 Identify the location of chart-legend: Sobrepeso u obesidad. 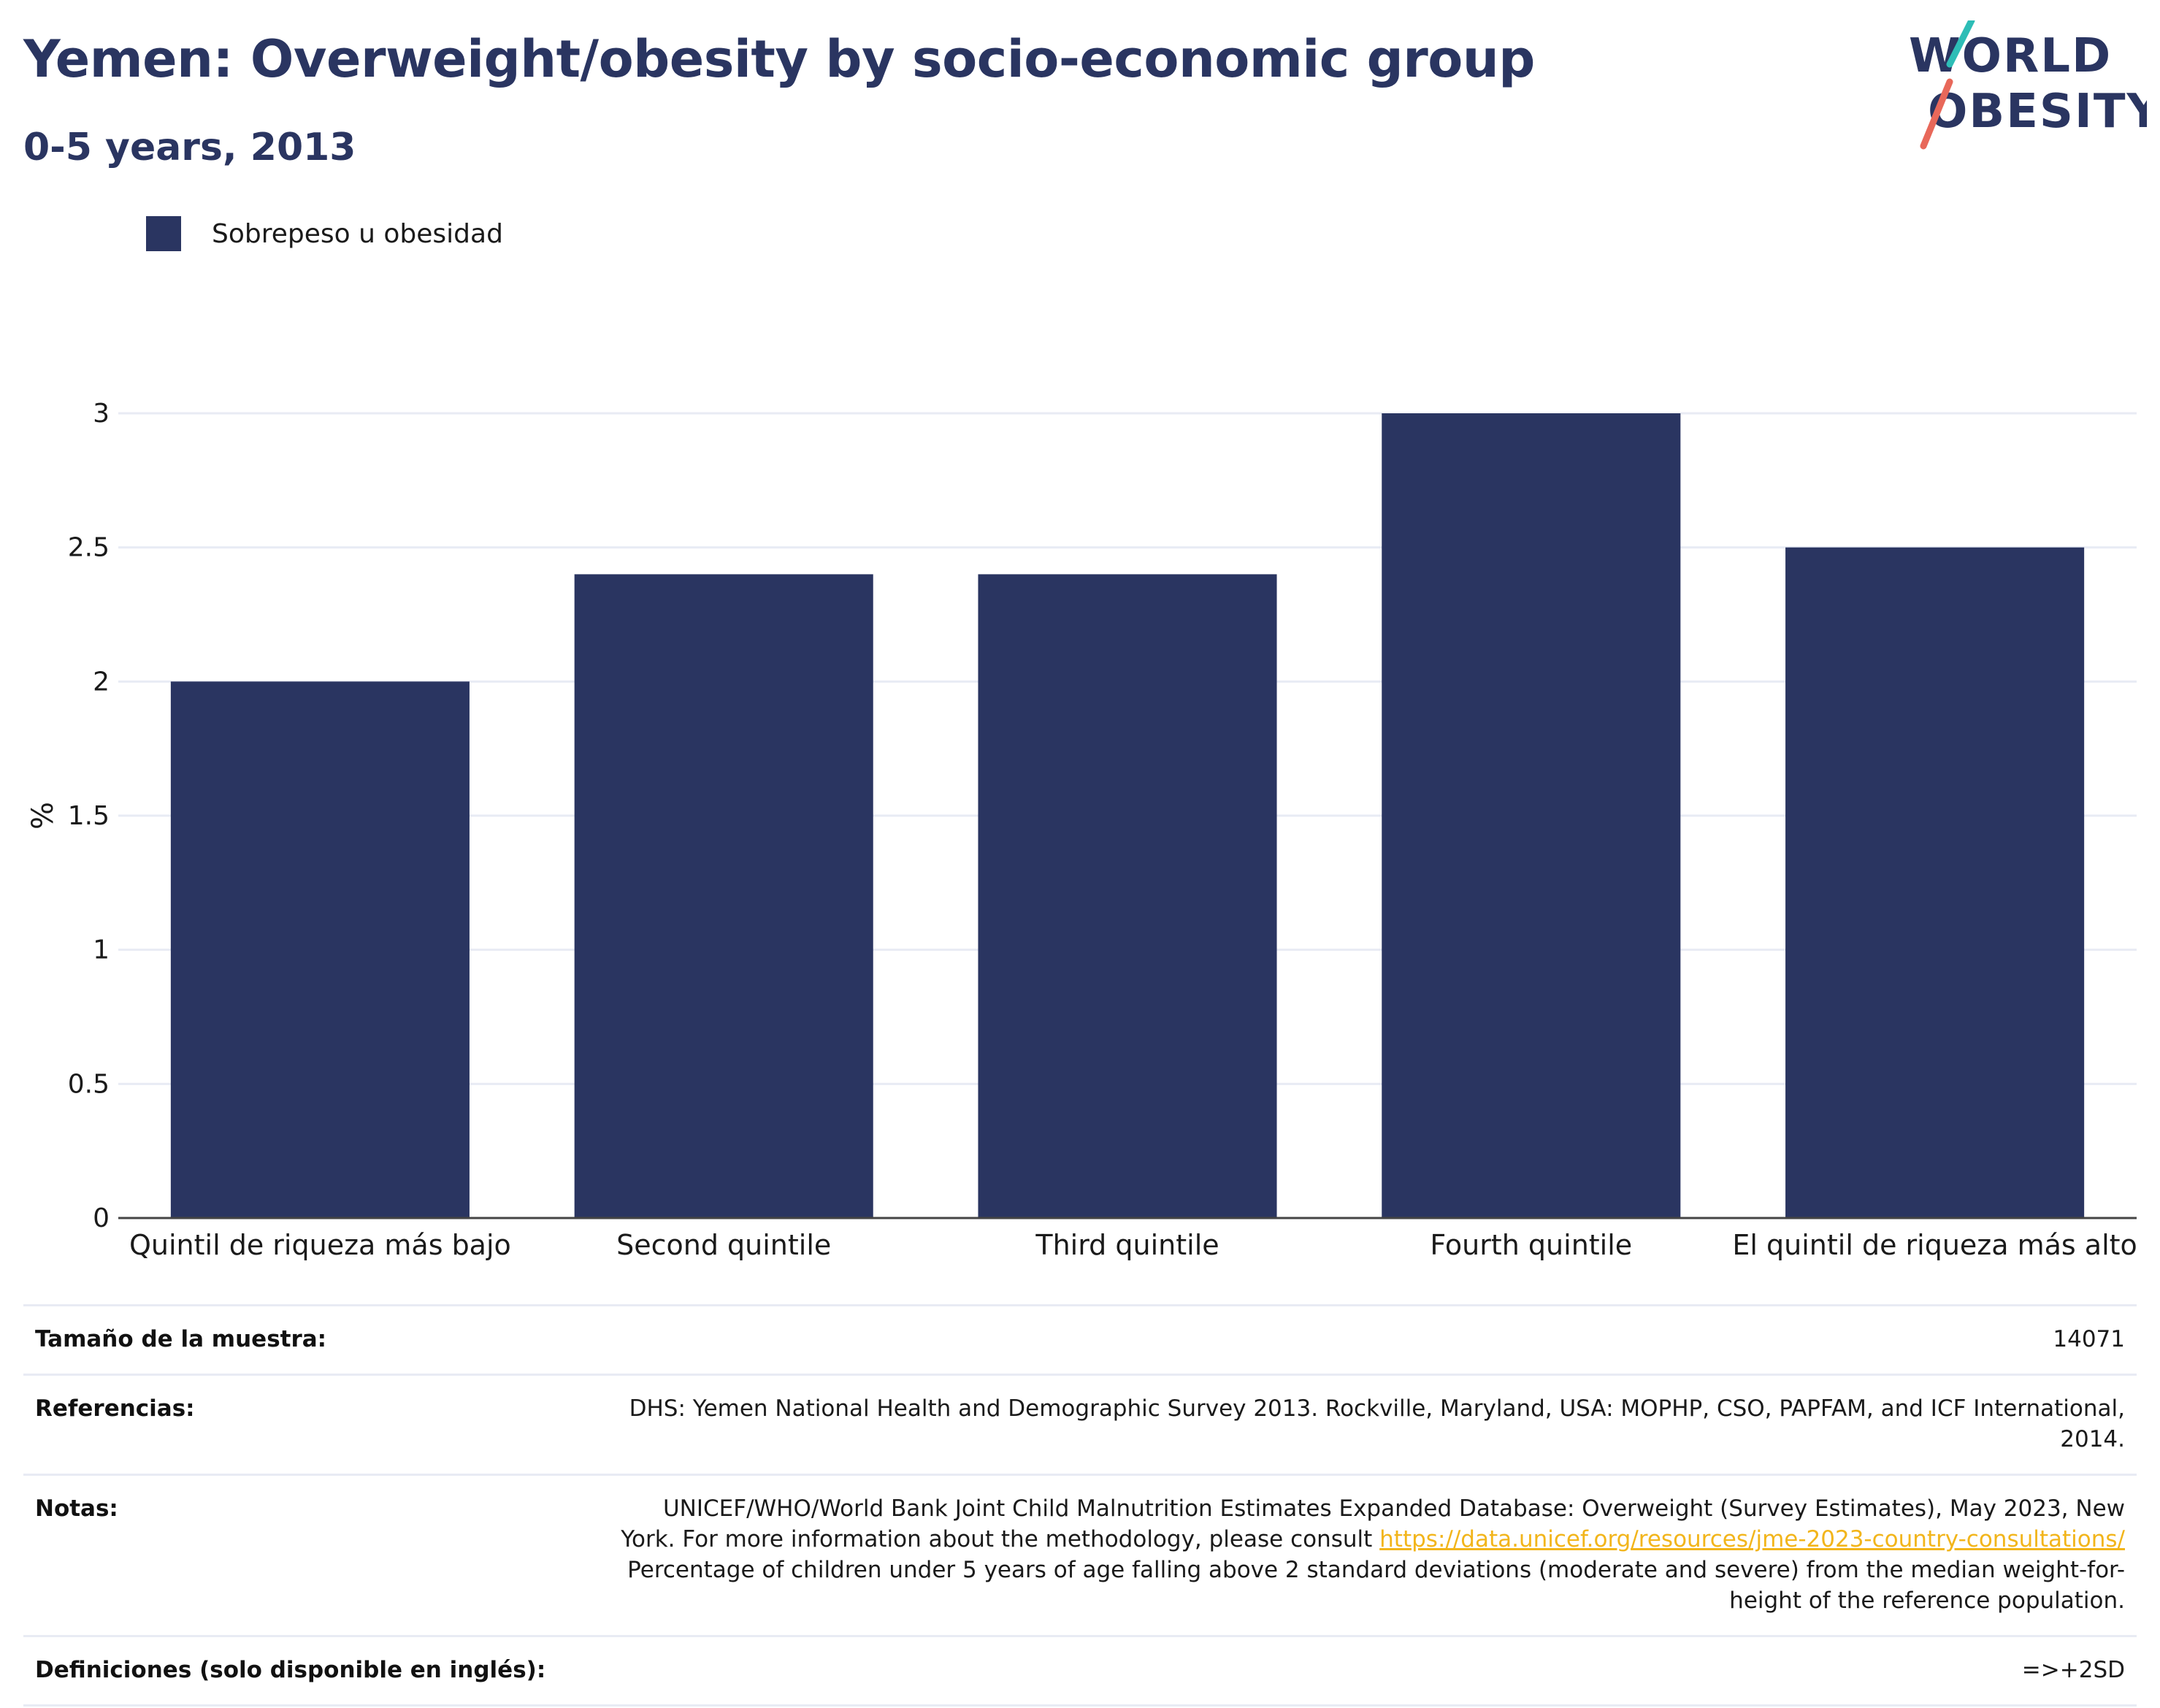
(324, 233).